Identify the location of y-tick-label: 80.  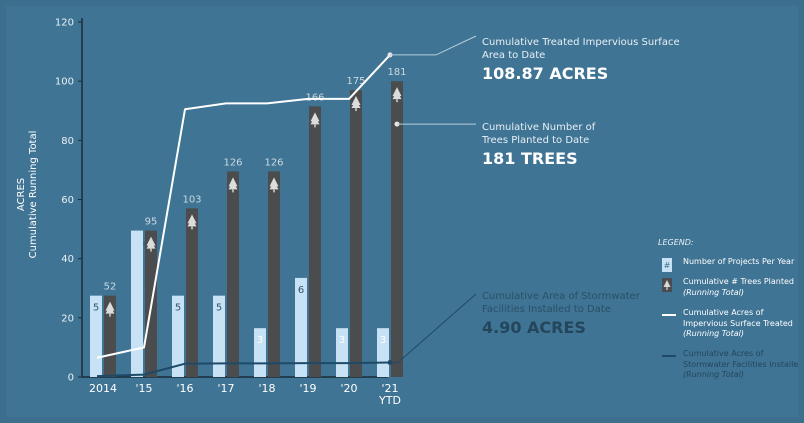
(67, 141).